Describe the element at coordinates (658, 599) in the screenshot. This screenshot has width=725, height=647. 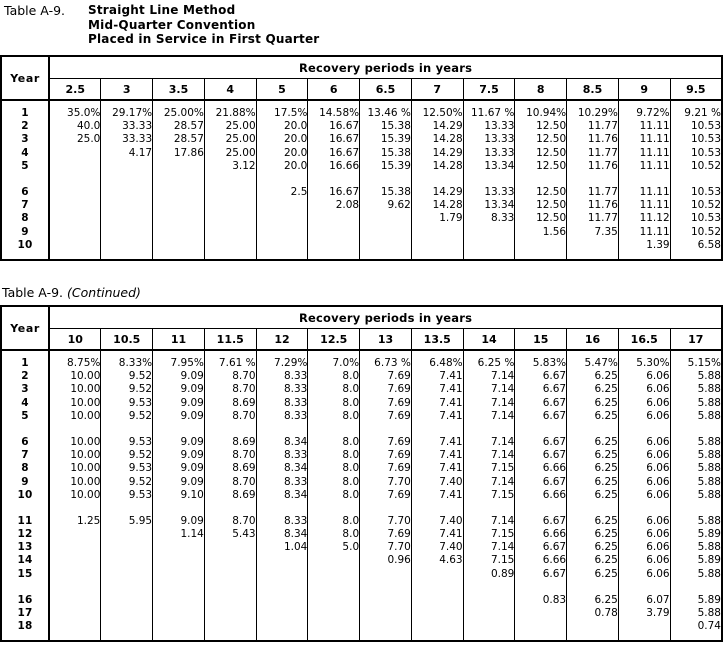
I see `table2-cell: 6.07` at that location.